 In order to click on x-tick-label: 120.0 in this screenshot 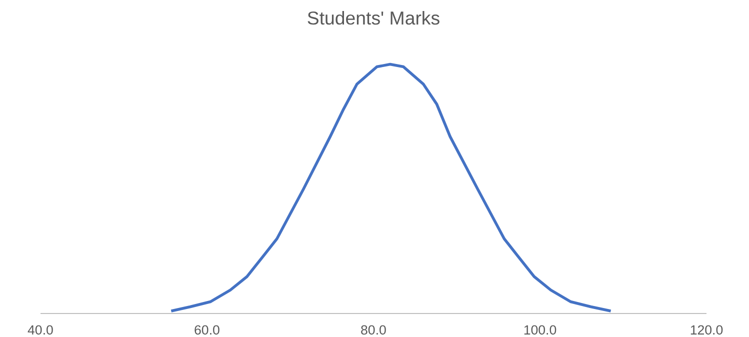, I will do `click(707, 329)`.